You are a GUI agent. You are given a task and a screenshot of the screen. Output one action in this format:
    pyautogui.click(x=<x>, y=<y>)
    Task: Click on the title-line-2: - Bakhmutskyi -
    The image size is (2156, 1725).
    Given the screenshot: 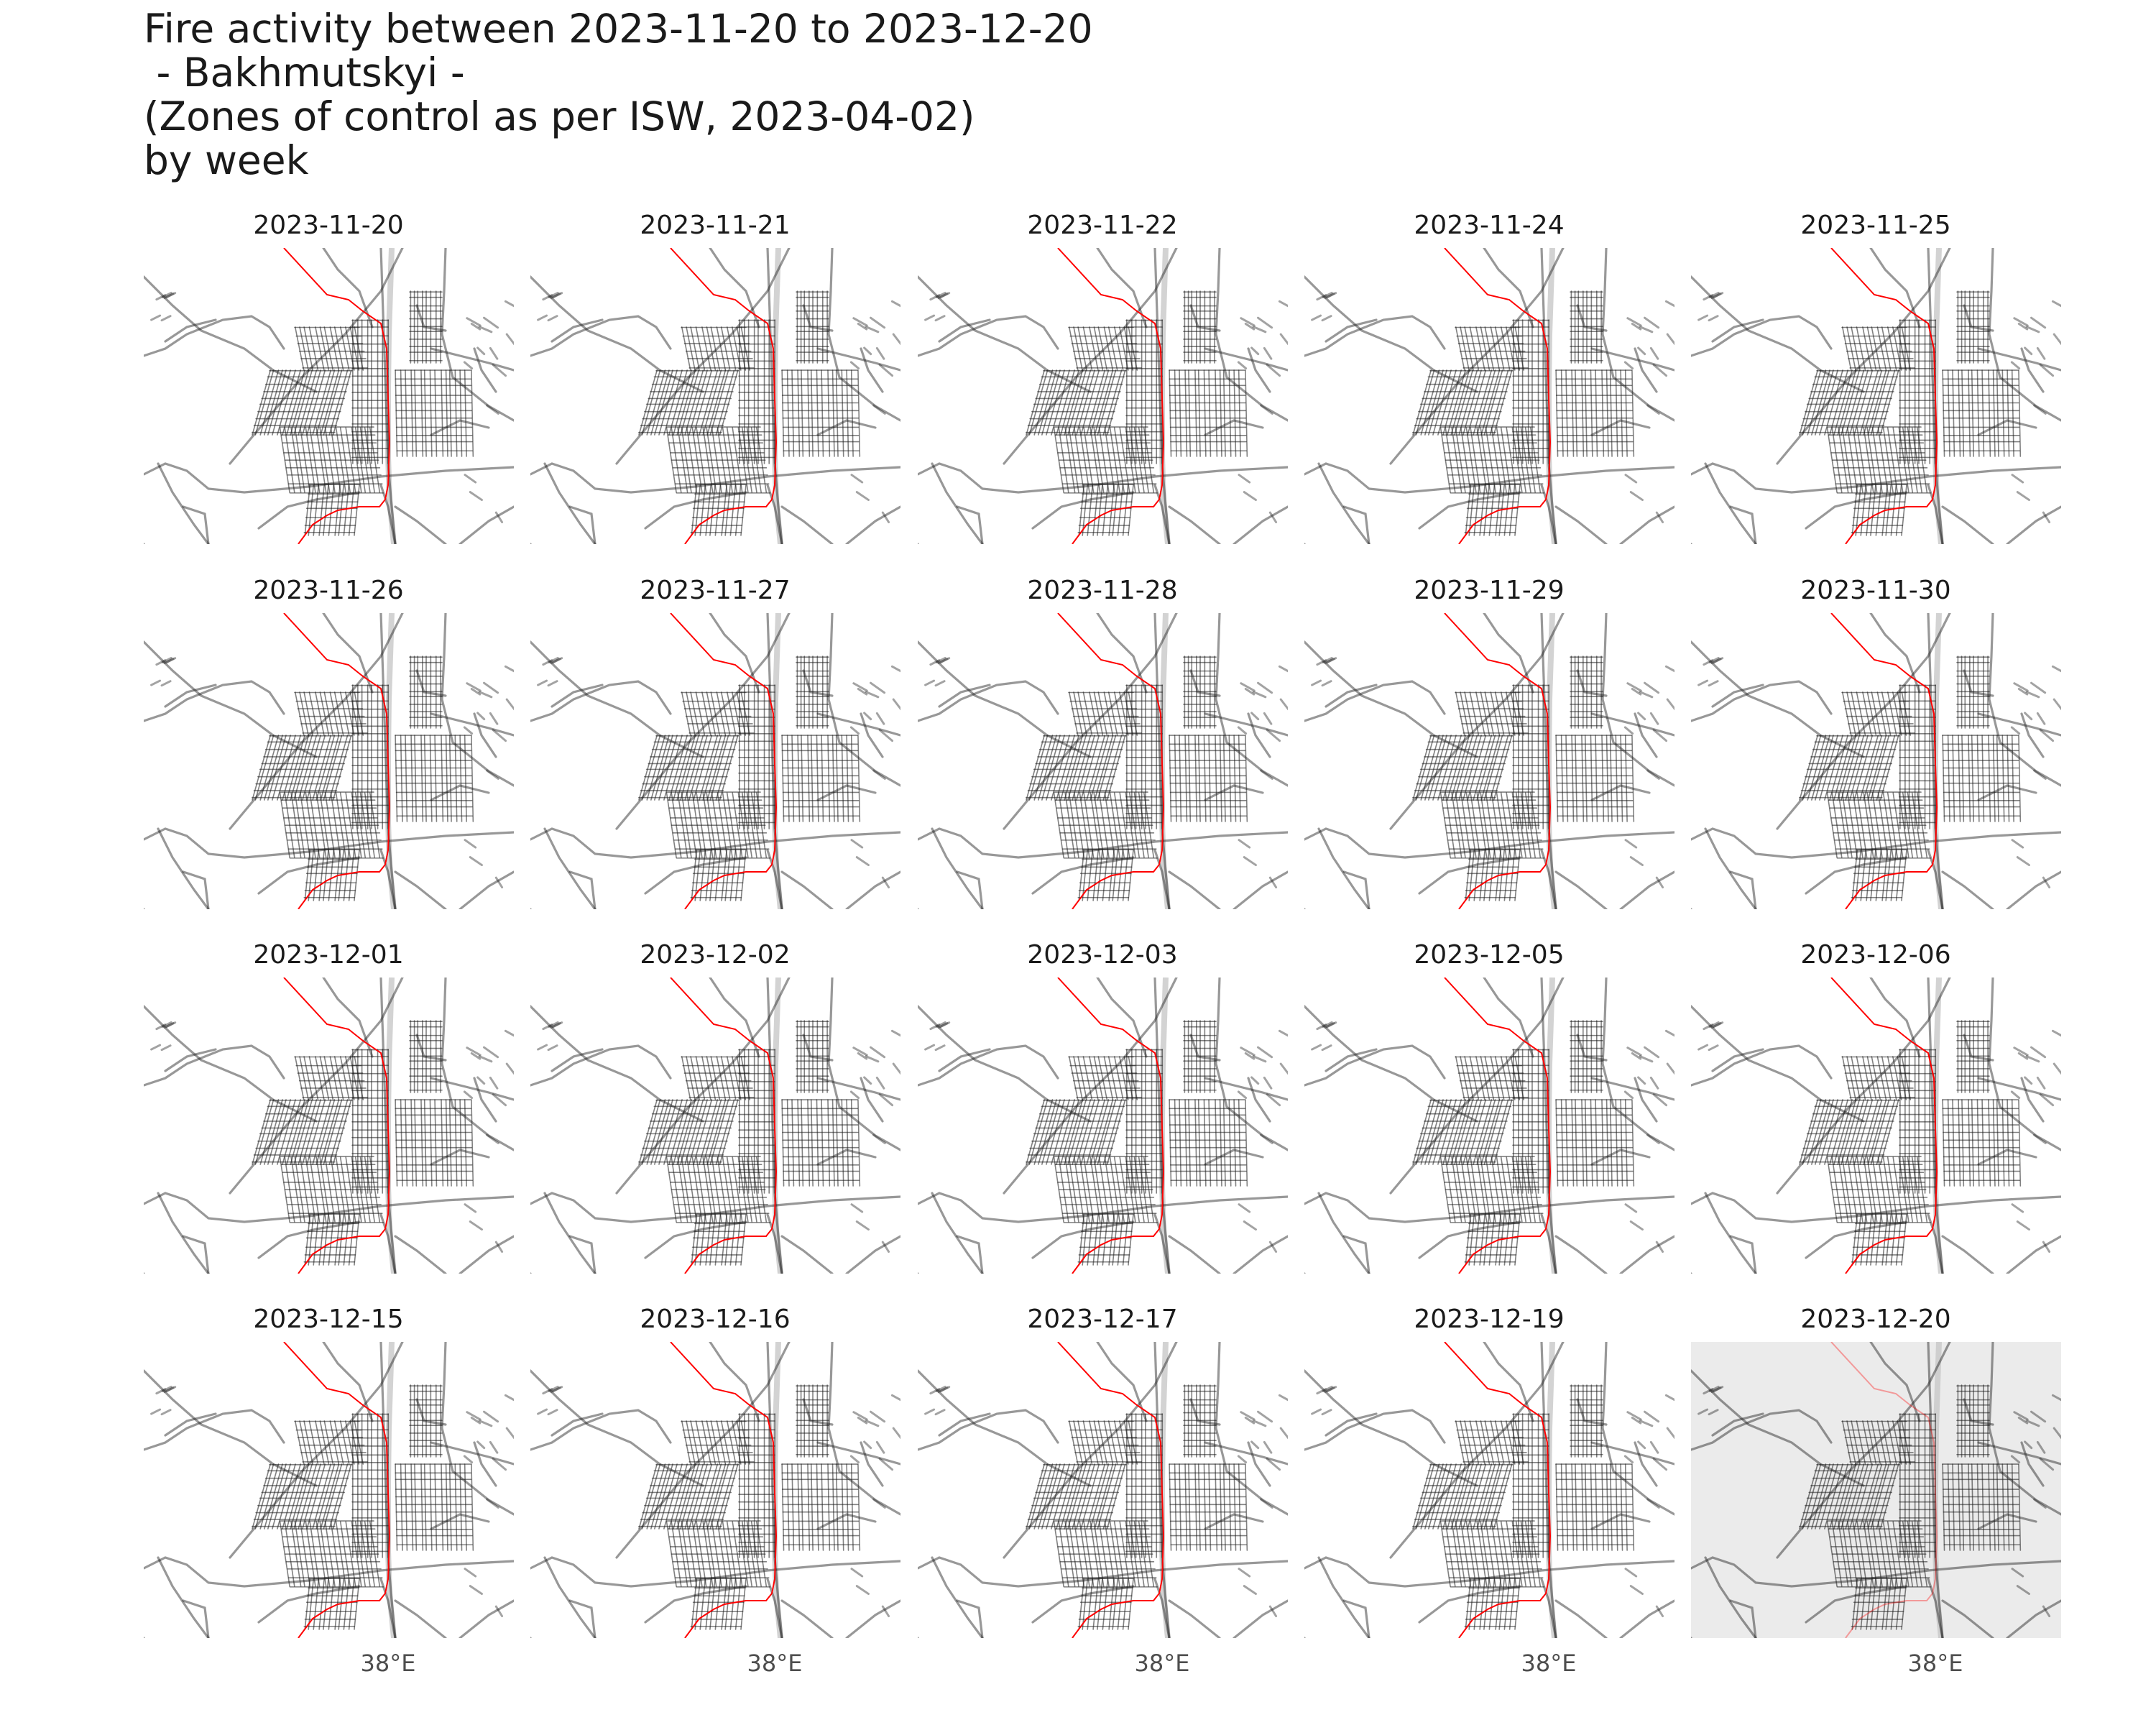 What is the action you would take?
    pyautogui.click(x=304, y=73)
    